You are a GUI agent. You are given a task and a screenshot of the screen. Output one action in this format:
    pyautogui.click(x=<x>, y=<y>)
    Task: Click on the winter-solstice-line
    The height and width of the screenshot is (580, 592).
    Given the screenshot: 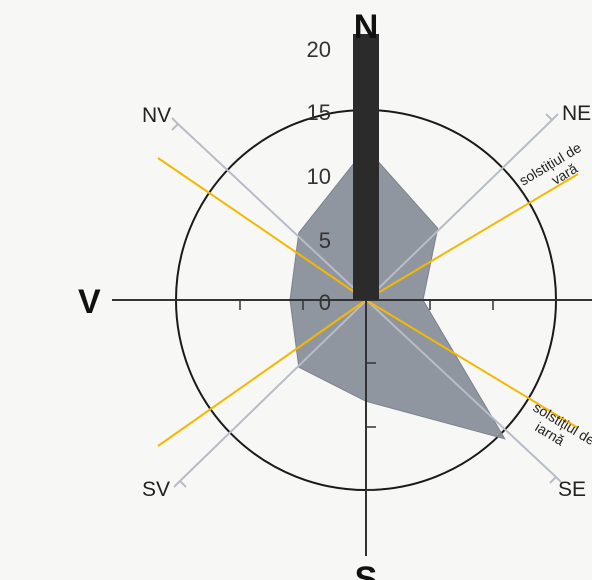 What is the action you would take?
    pyautogui.click(x=262, y=229)
    